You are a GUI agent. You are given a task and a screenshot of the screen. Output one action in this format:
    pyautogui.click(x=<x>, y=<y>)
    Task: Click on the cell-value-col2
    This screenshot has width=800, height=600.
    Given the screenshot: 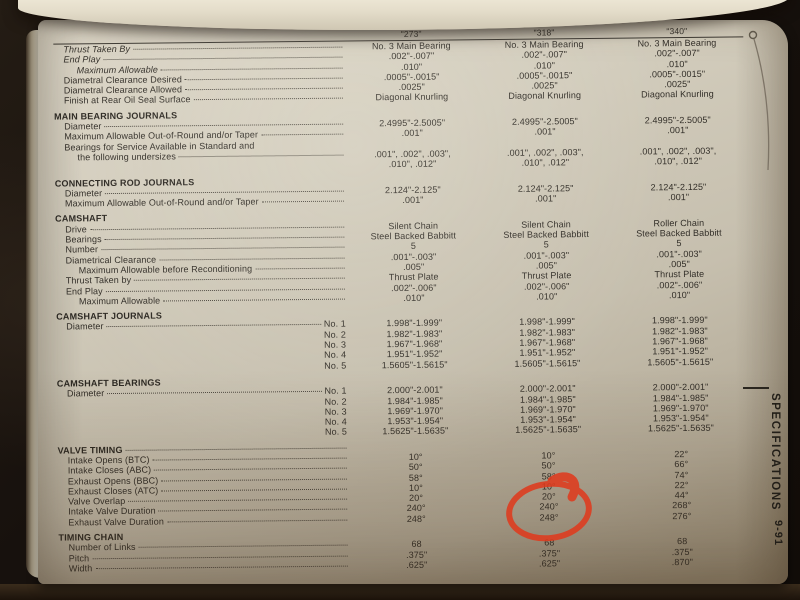 What is the action you would take?
    pyautogui.click(x=545, y=144)
    